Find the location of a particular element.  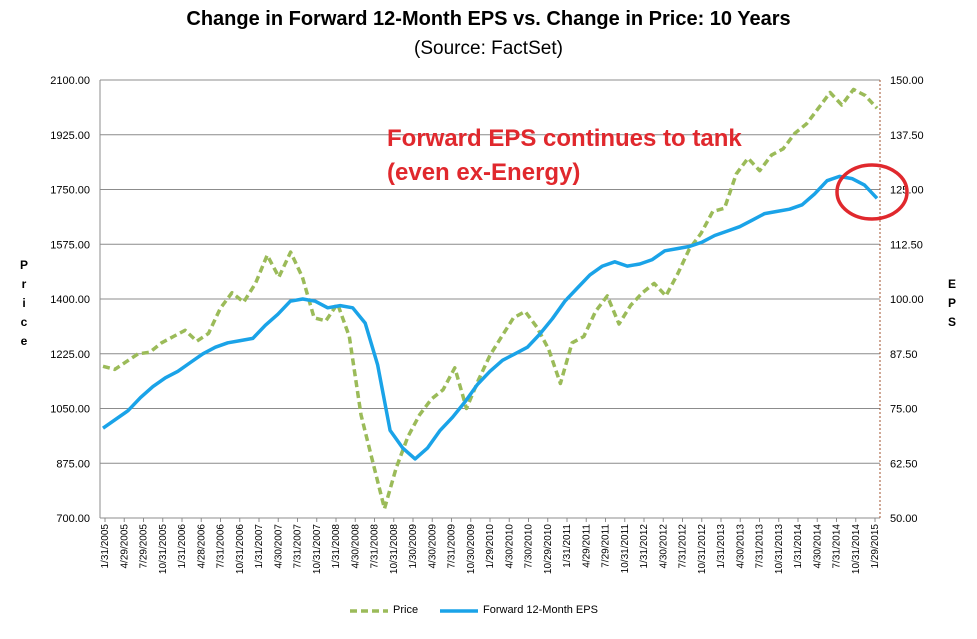

x-tick-label: 1/31/2006 is located at coordinates (182, 546).